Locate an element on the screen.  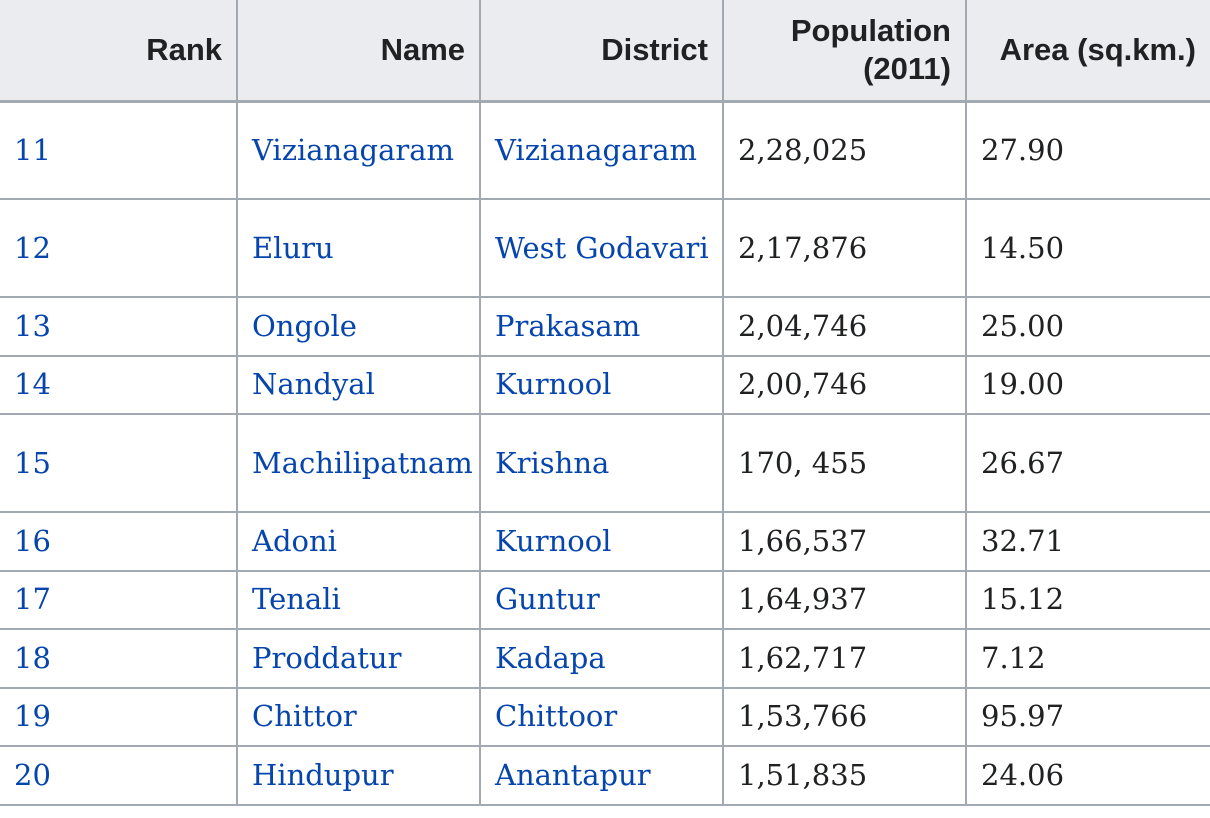
header-population: Population (2011) is located at coordinates (844, 51).